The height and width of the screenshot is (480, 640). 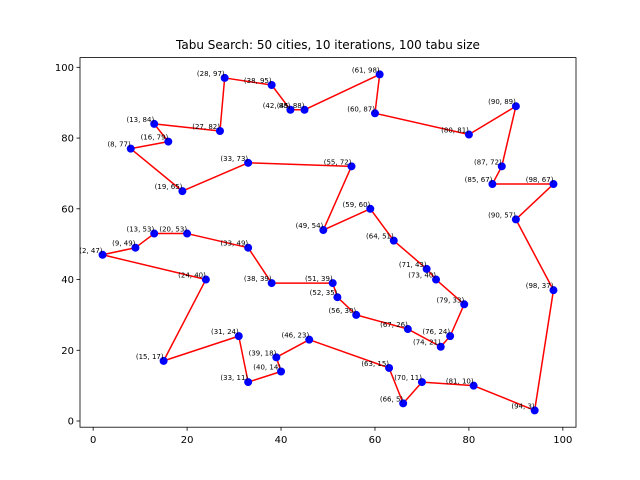 I want to click on y-tick-label: 80, so click(x=67, y=139).